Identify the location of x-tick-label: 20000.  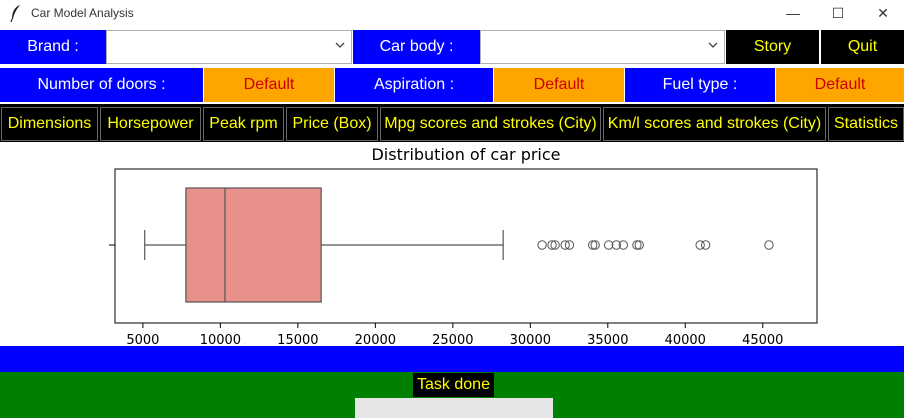
(375, 339).